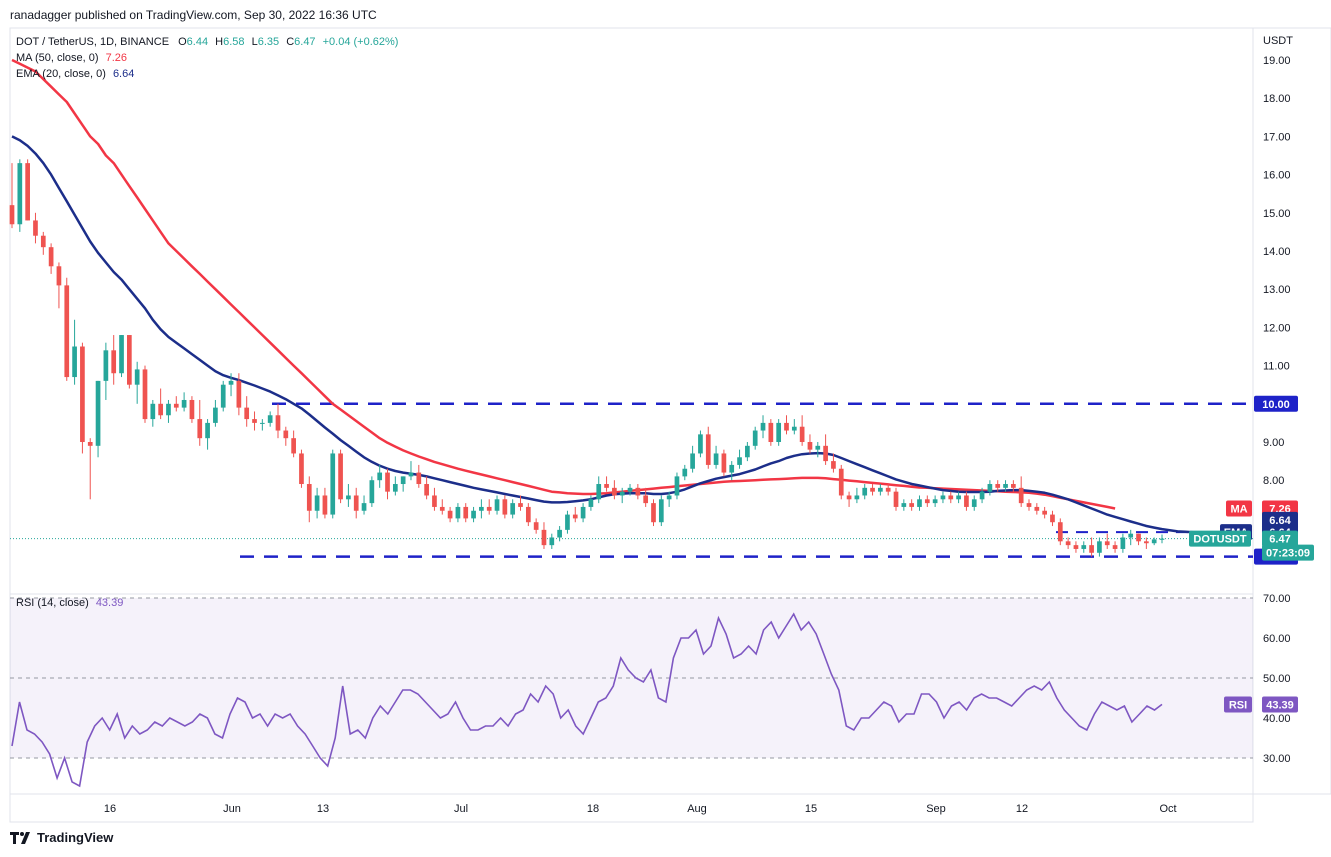 This screenshot has height=857, width=1331. What do you see at coordinates (1238, 704) in the screenshot?
I see `rsi-name-tag: RSI` at bounding box center [1238, 704].